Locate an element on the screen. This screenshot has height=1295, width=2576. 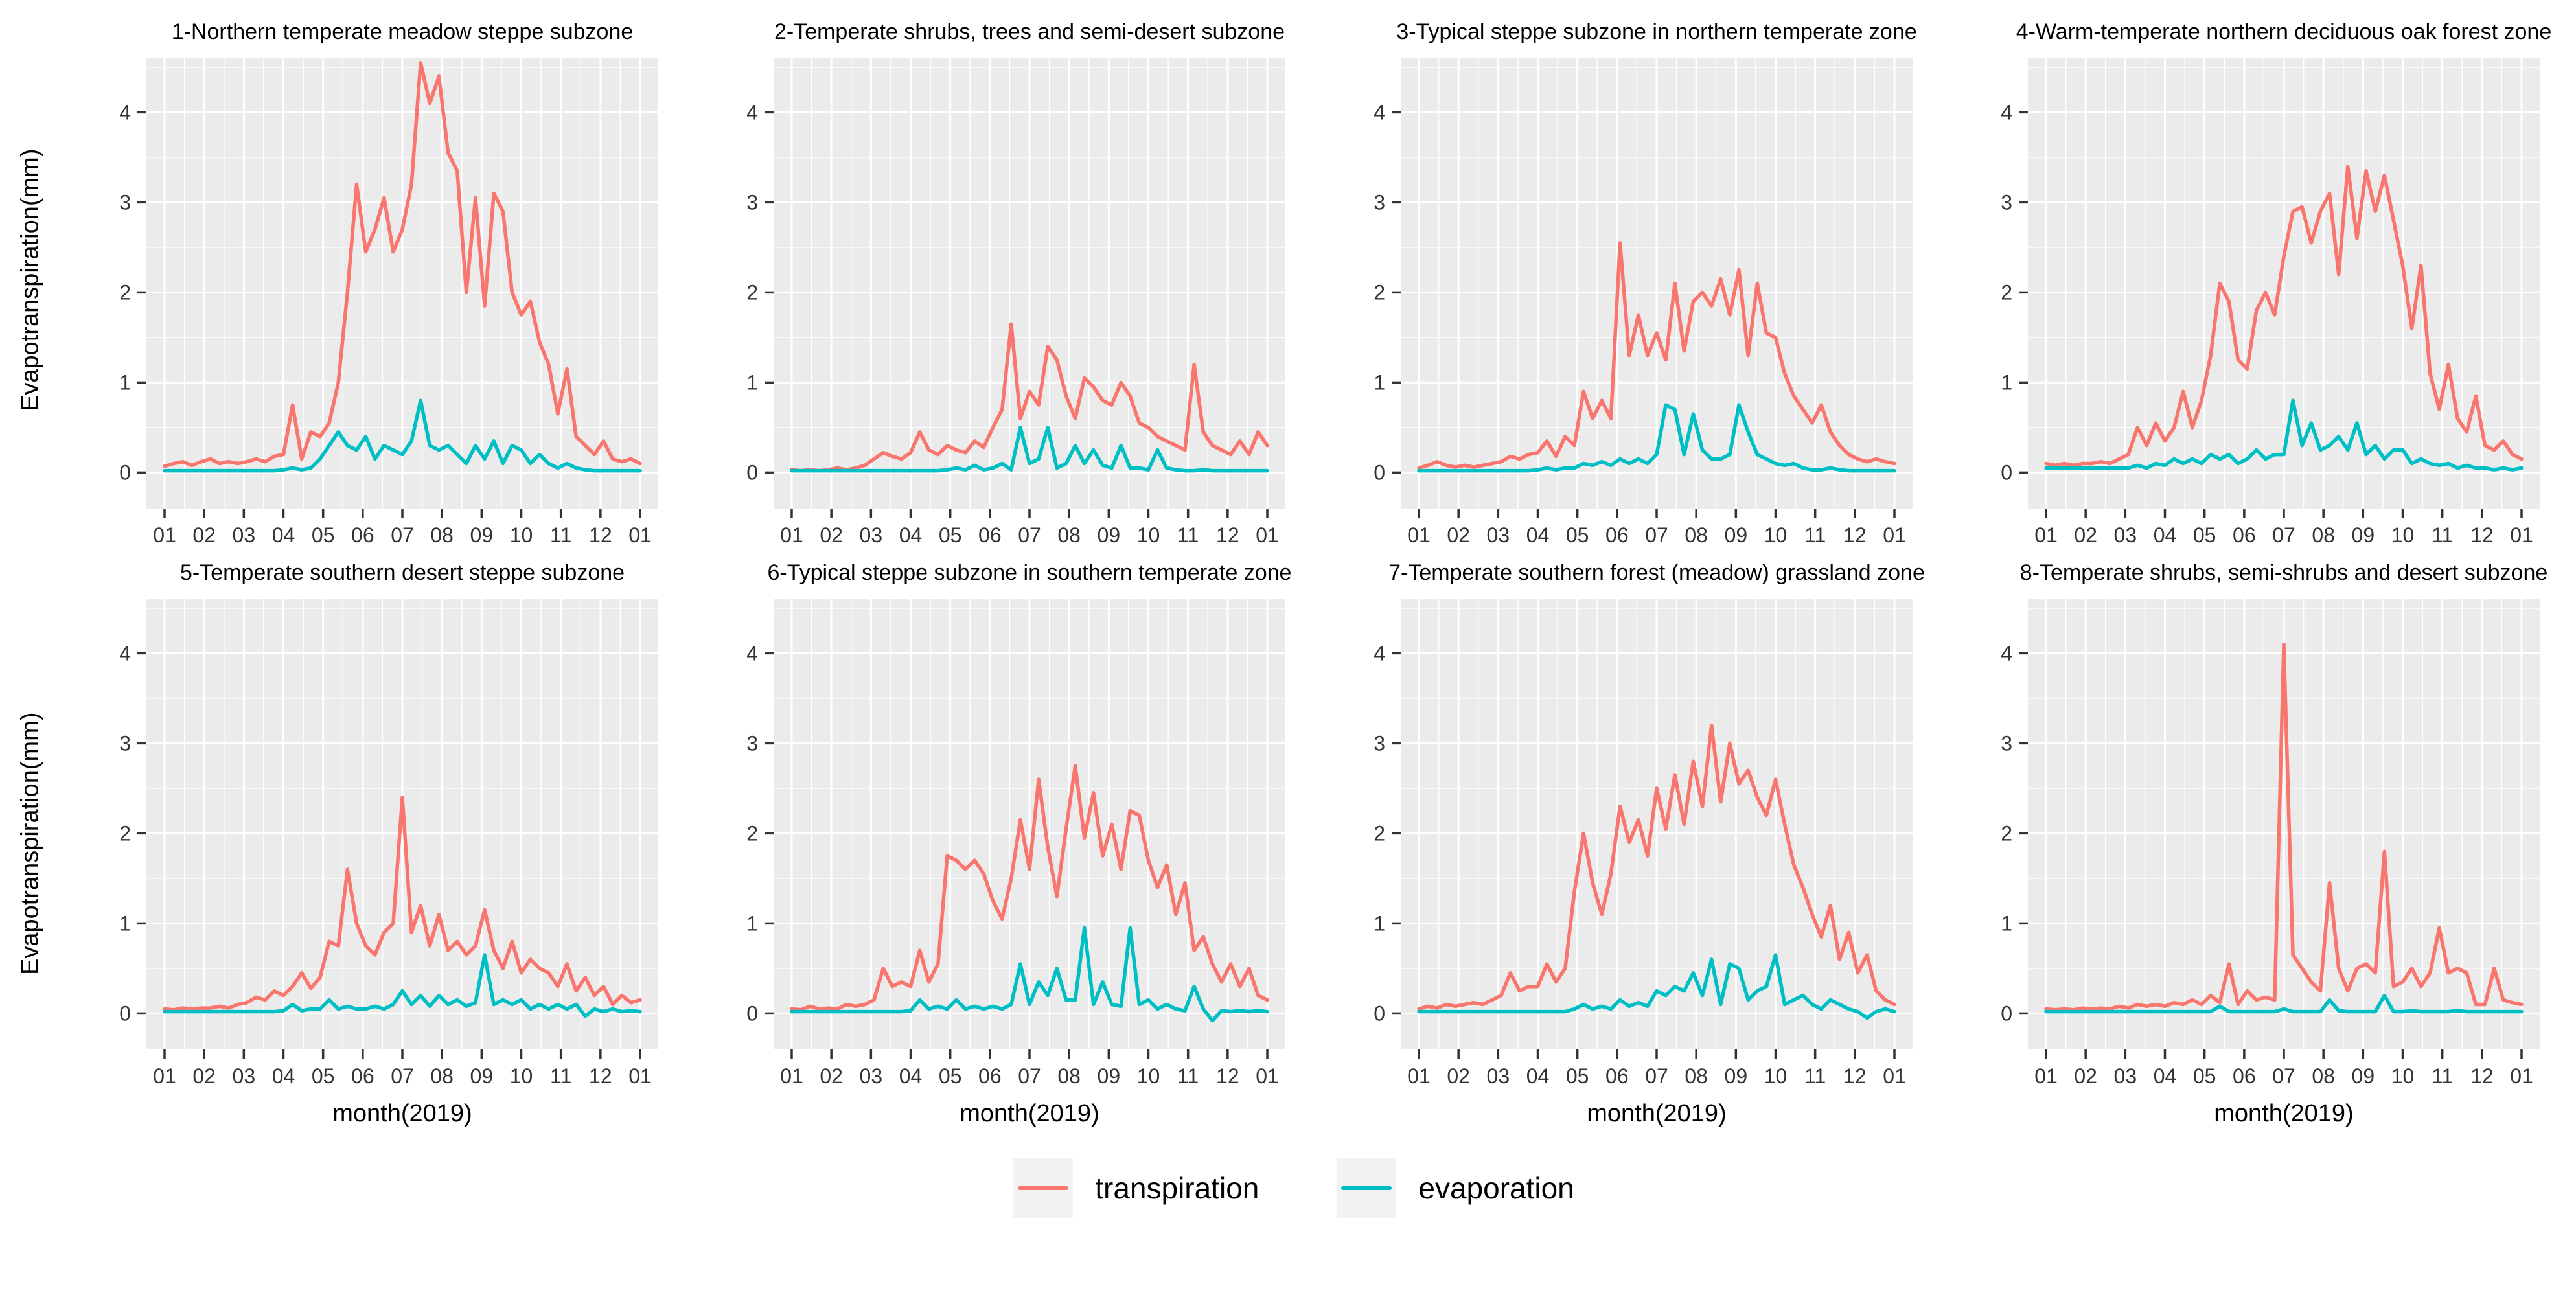
evaporation-line-icon is located at coordinates (1367, 1188).